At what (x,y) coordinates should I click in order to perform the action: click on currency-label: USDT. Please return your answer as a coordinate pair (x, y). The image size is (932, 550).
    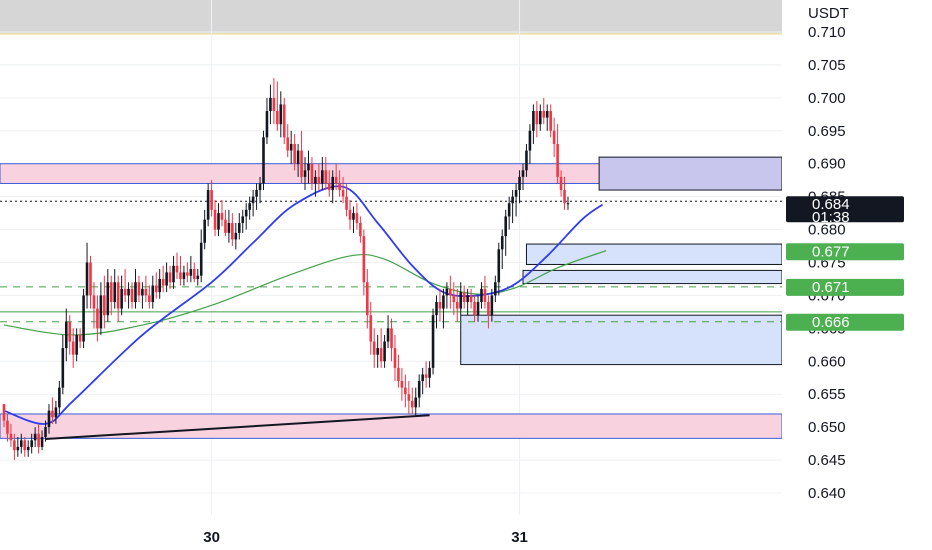
    Looking at the image, I should click on (828, 13).